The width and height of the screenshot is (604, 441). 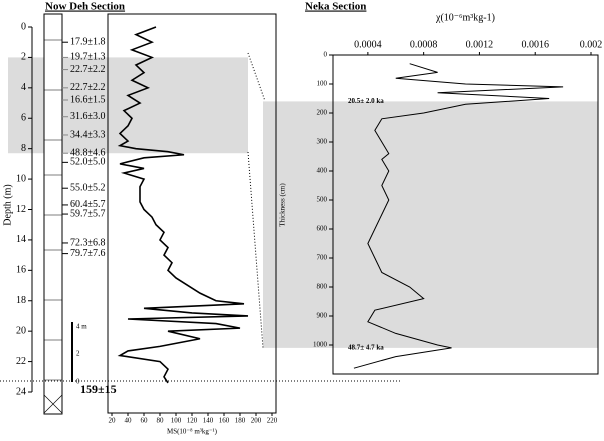 What do you see at coordinates (88, 153) in the screenshot?
I see `age-label: 48.8±4.6` at bounding box center [88, 153].